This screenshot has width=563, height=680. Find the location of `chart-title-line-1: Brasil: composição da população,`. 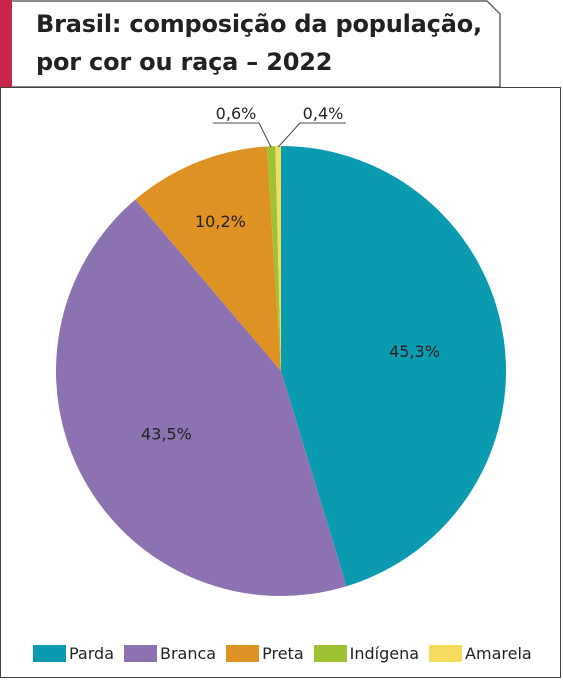

chart-title-line-1: Brasil: composição da população, is located at coordinates (259, 24).